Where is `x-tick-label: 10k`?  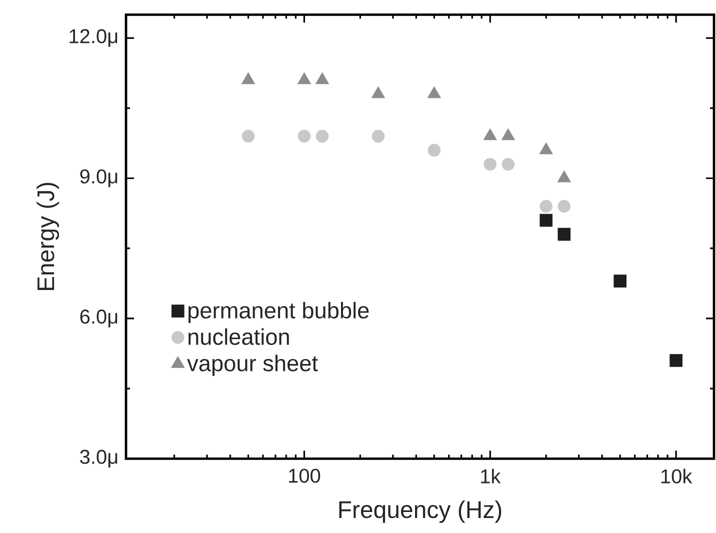
x-tick-label: 10k is located at coordinates (676, 476).